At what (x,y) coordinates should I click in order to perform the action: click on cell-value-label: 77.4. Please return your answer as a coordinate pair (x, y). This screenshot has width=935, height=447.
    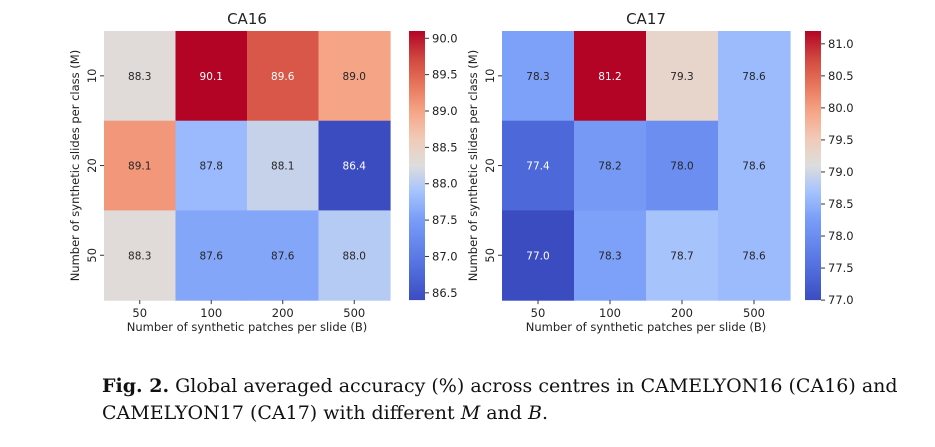
    Looking at the image, I should click on (538, 167).